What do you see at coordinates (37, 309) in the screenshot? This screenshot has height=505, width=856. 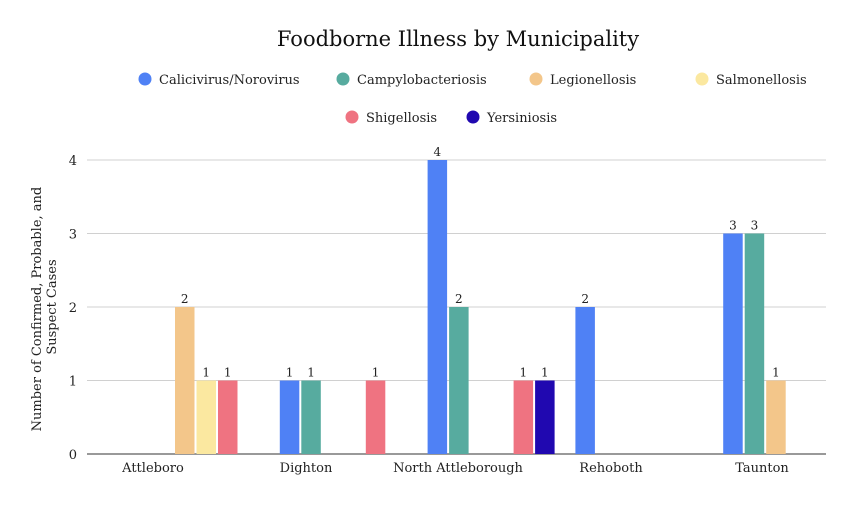 I see `y-axis-title-line-1: Number of Confirmed, Probable, and` at bounding box center [37, 309].